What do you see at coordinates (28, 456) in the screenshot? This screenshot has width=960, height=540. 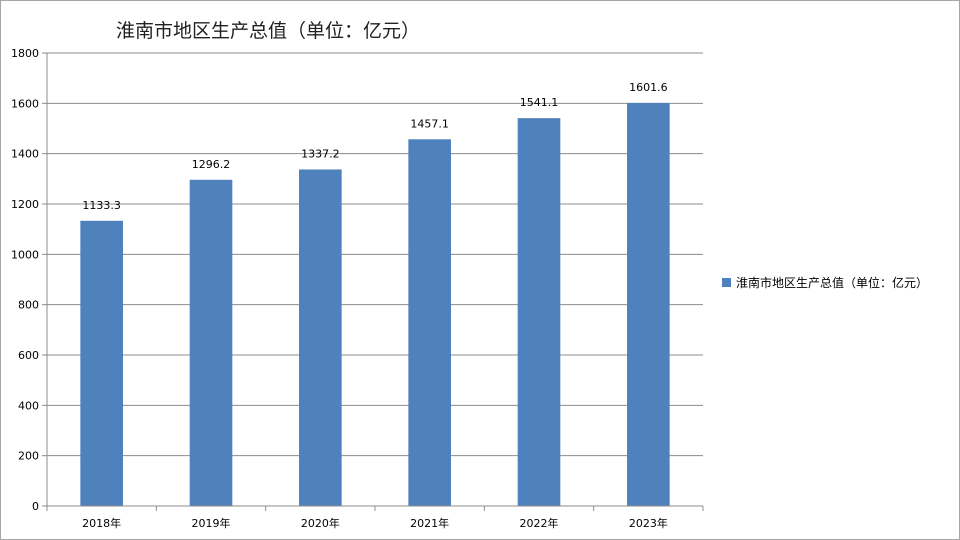 I see `y-tick-label: 200` at bounding box center [28, 456].